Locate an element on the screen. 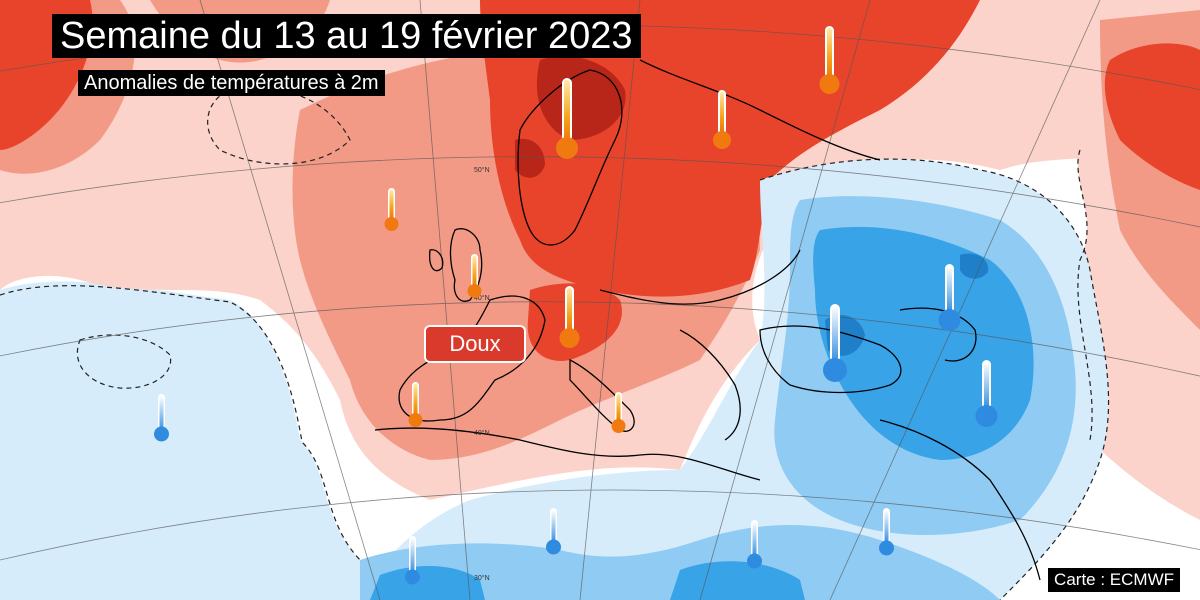  cold-anomaly-very-strong-east is located at coordinates (974, 266).